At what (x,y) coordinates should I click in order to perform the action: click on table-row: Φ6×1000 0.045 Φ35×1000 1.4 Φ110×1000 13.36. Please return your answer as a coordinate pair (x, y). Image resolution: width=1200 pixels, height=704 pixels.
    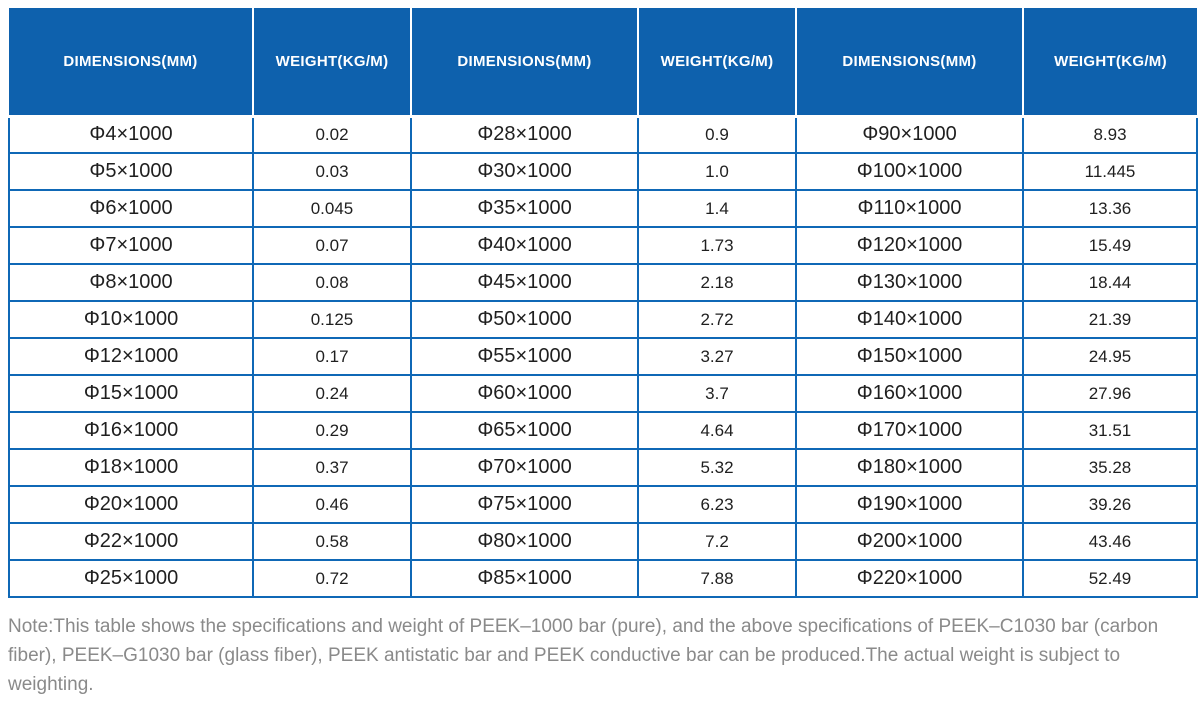
    Looking at the image, I should click on (603, 208).